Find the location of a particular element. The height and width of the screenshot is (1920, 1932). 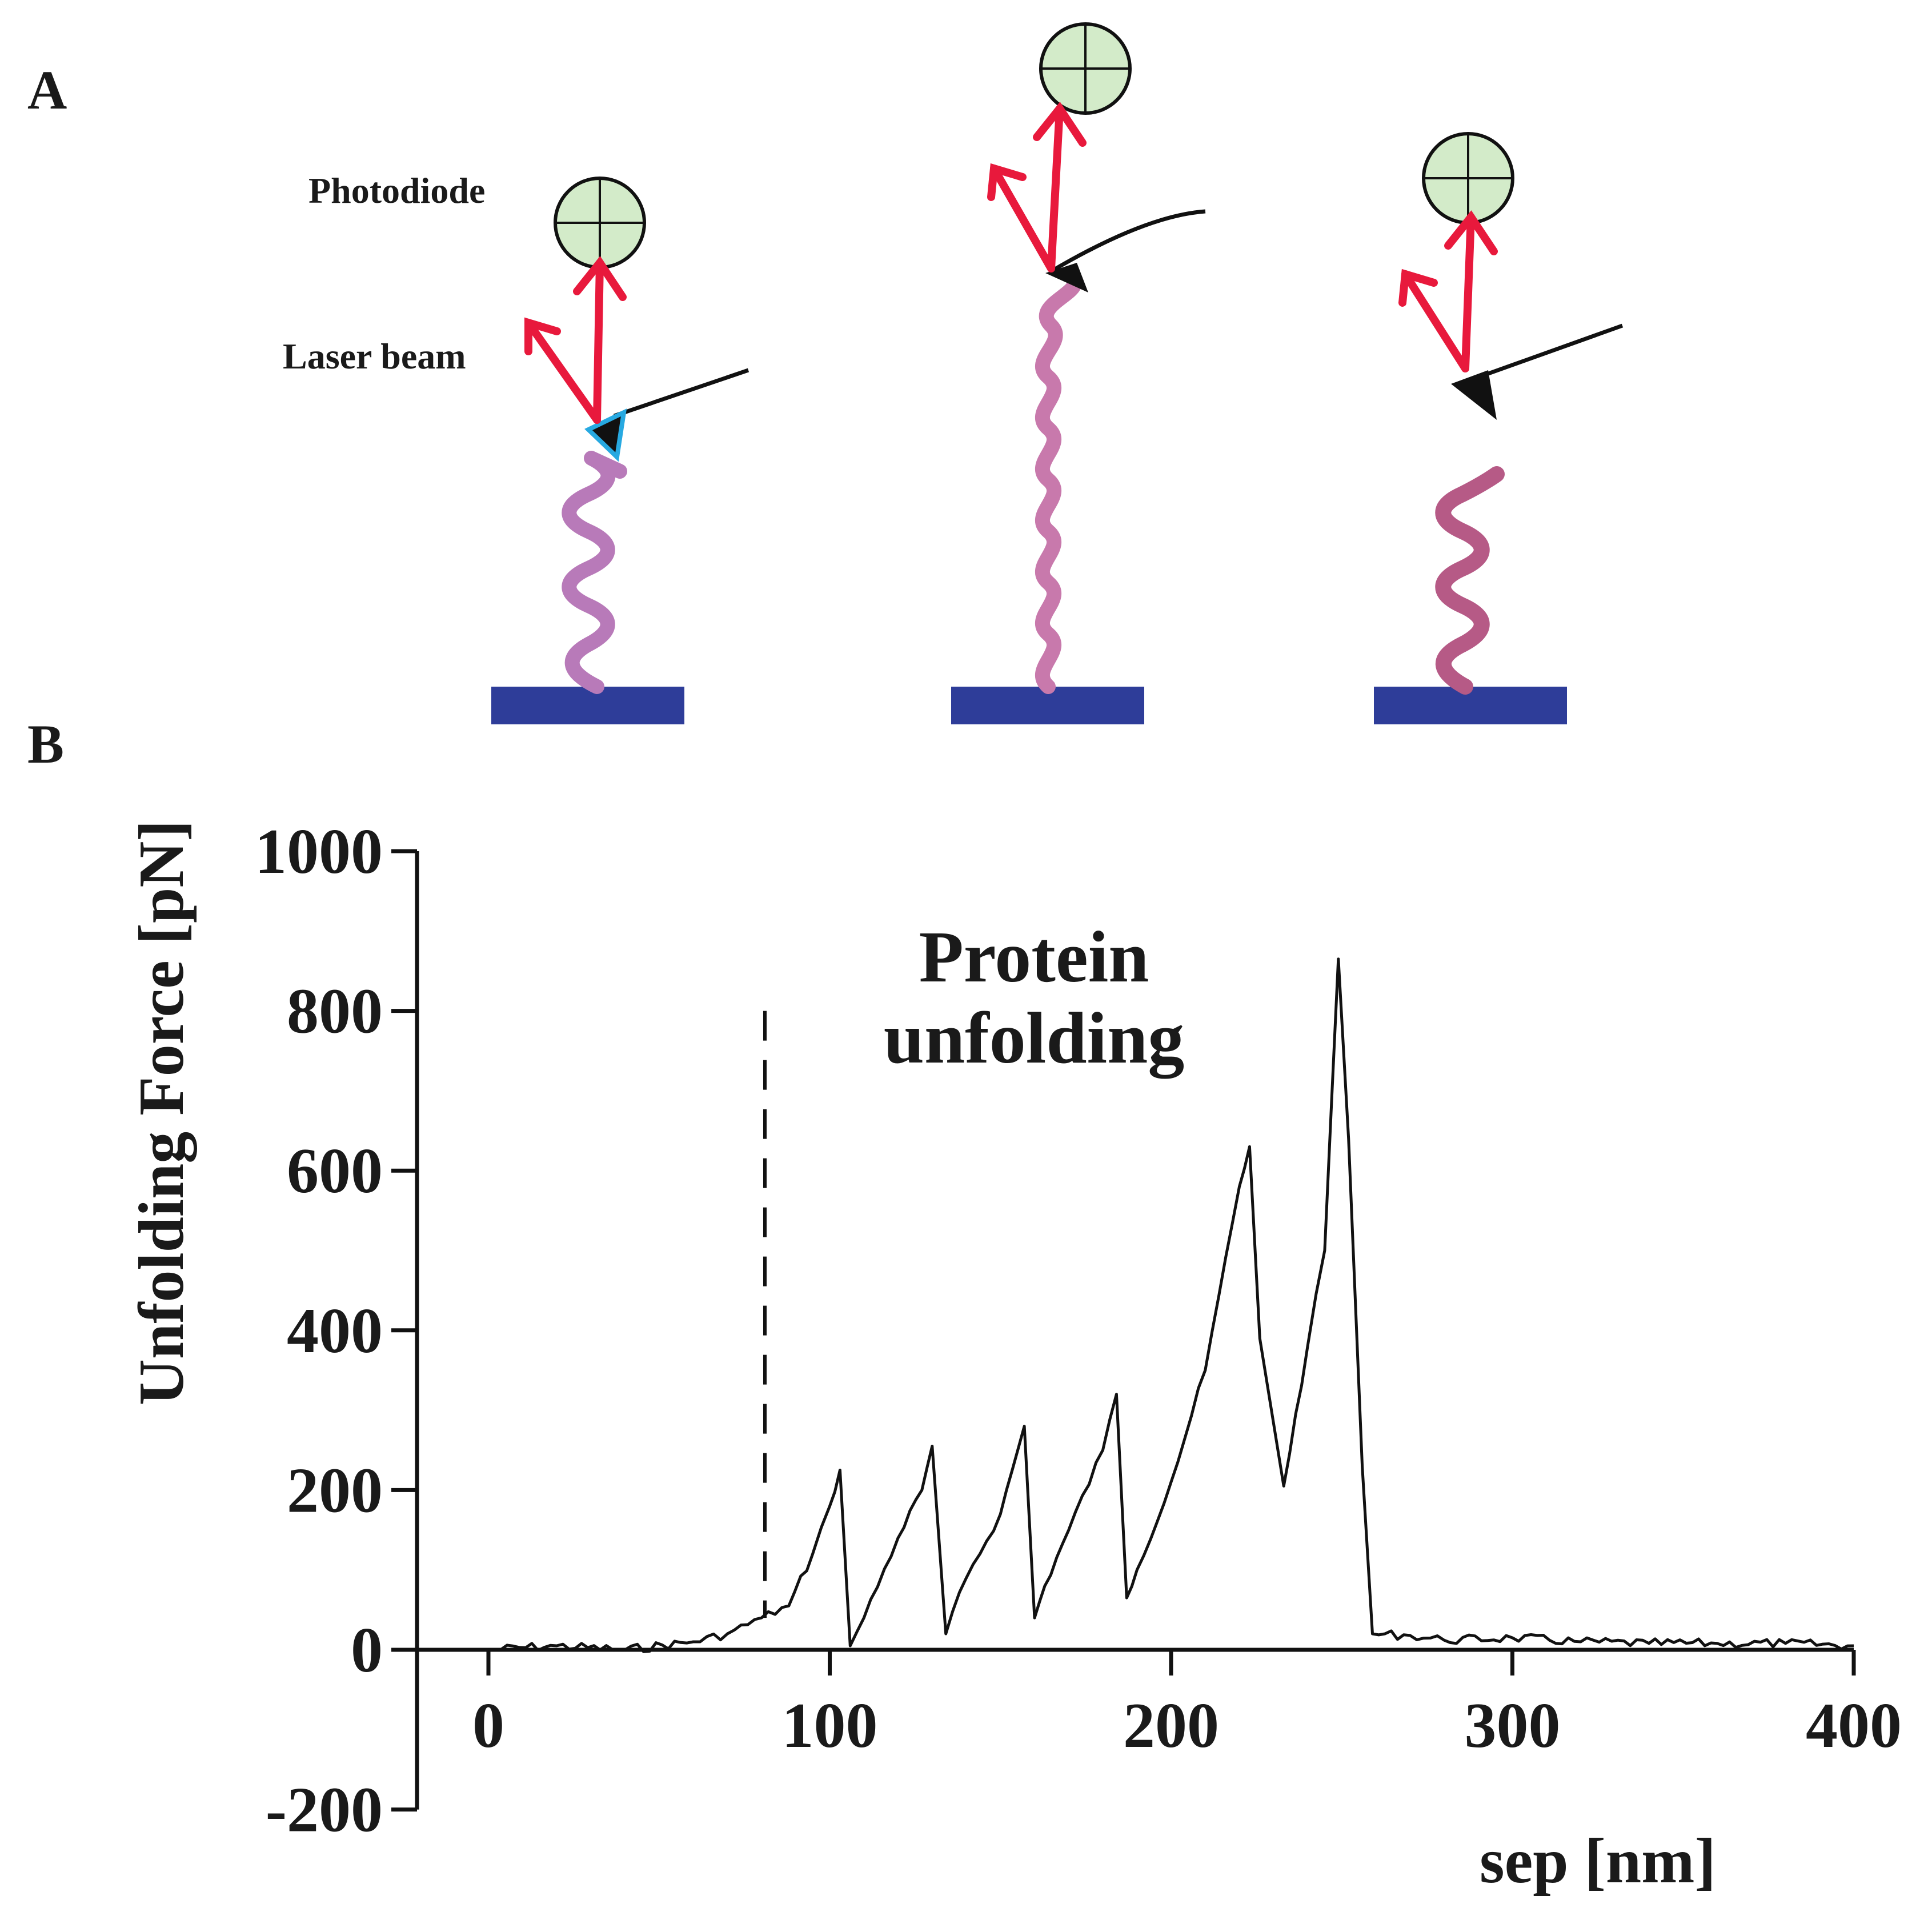

y-tick-label: 0 is located at coordinates (367, 1650).